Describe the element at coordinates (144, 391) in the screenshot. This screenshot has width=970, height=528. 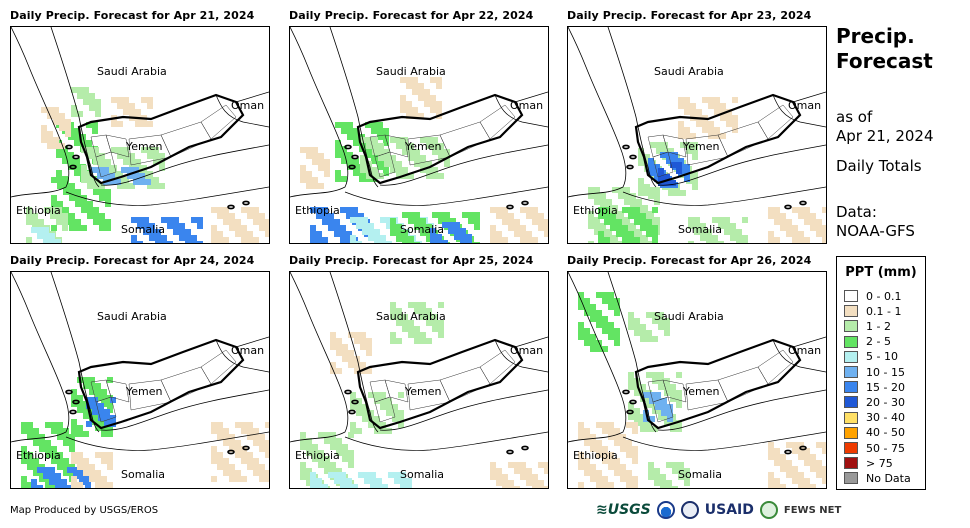
I see `country-label-yemen: Yemen` at that location.